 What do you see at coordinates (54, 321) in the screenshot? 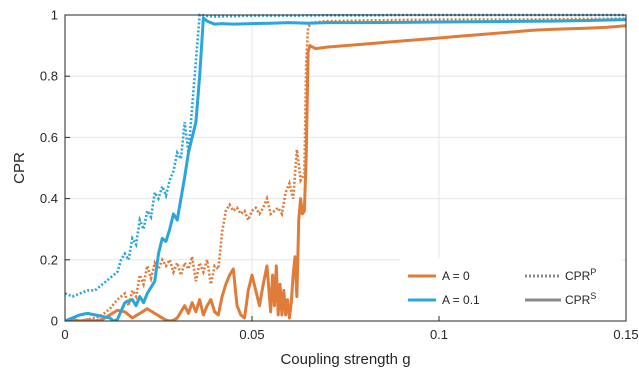
I see `y-tick-label: 0` at bounding box center [54, 321].